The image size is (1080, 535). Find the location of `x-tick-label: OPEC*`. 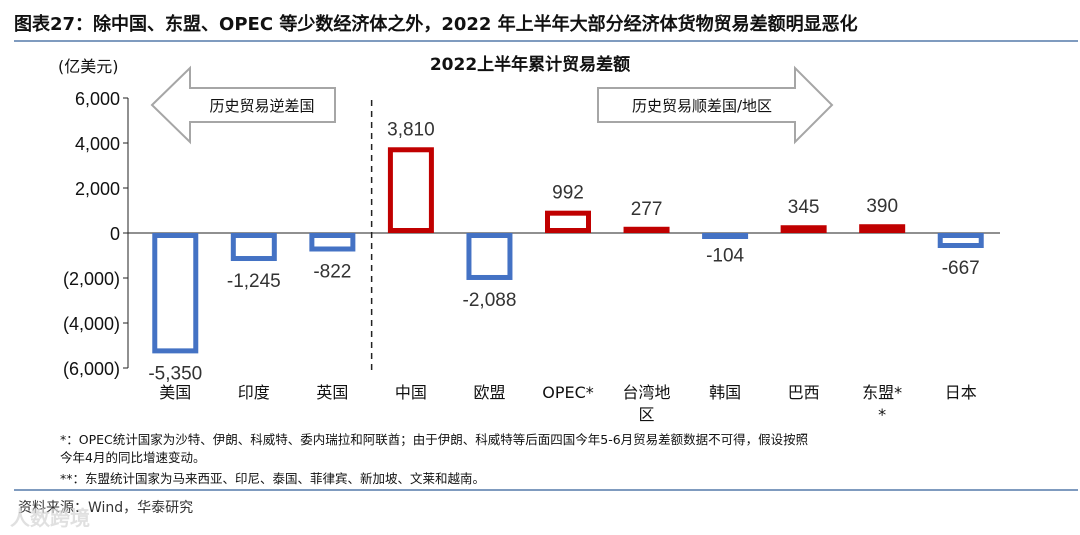

x-tick-label: OPEC* is located at coordinates (568, 392).